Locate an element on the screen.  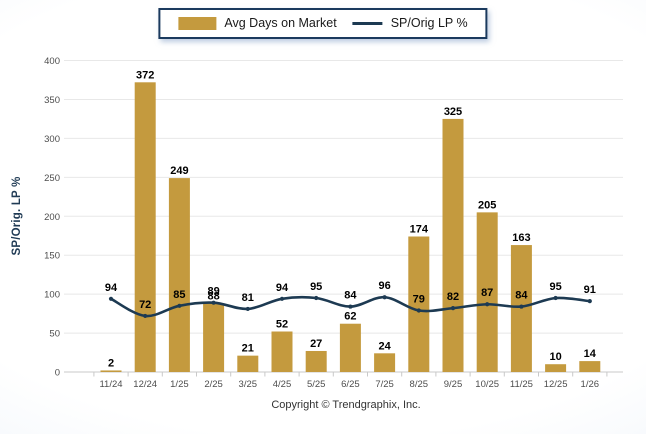
x-tick-label: 1/25 is located at coordinates (179, 384).